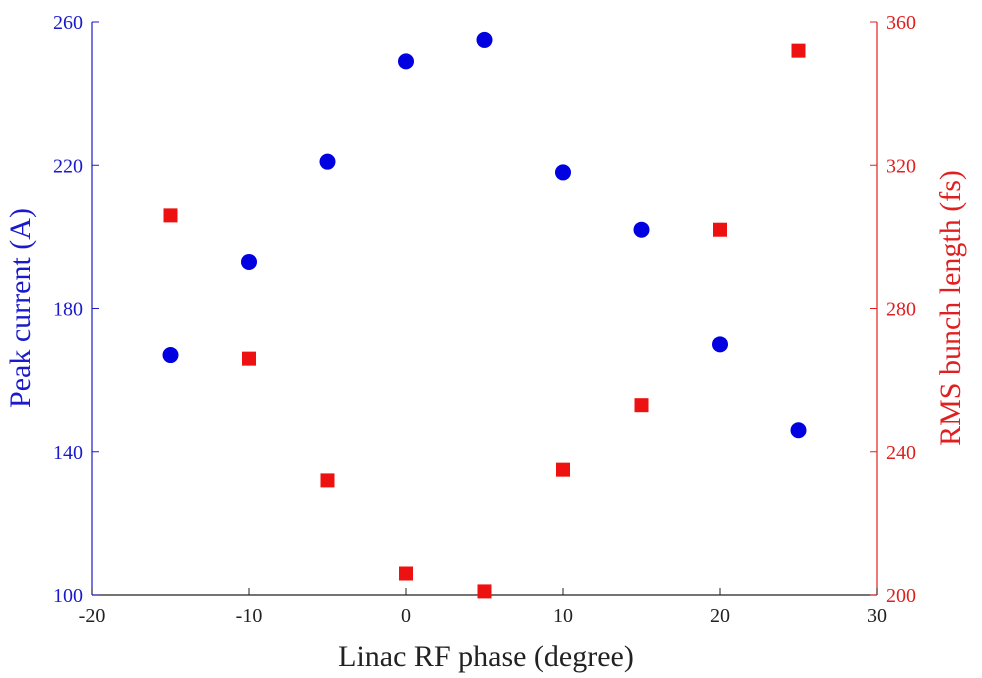 The height and width of the screenshot is (678, 982). I want to click on left-y-axis-title: Peak current (A), so click(20, 308).